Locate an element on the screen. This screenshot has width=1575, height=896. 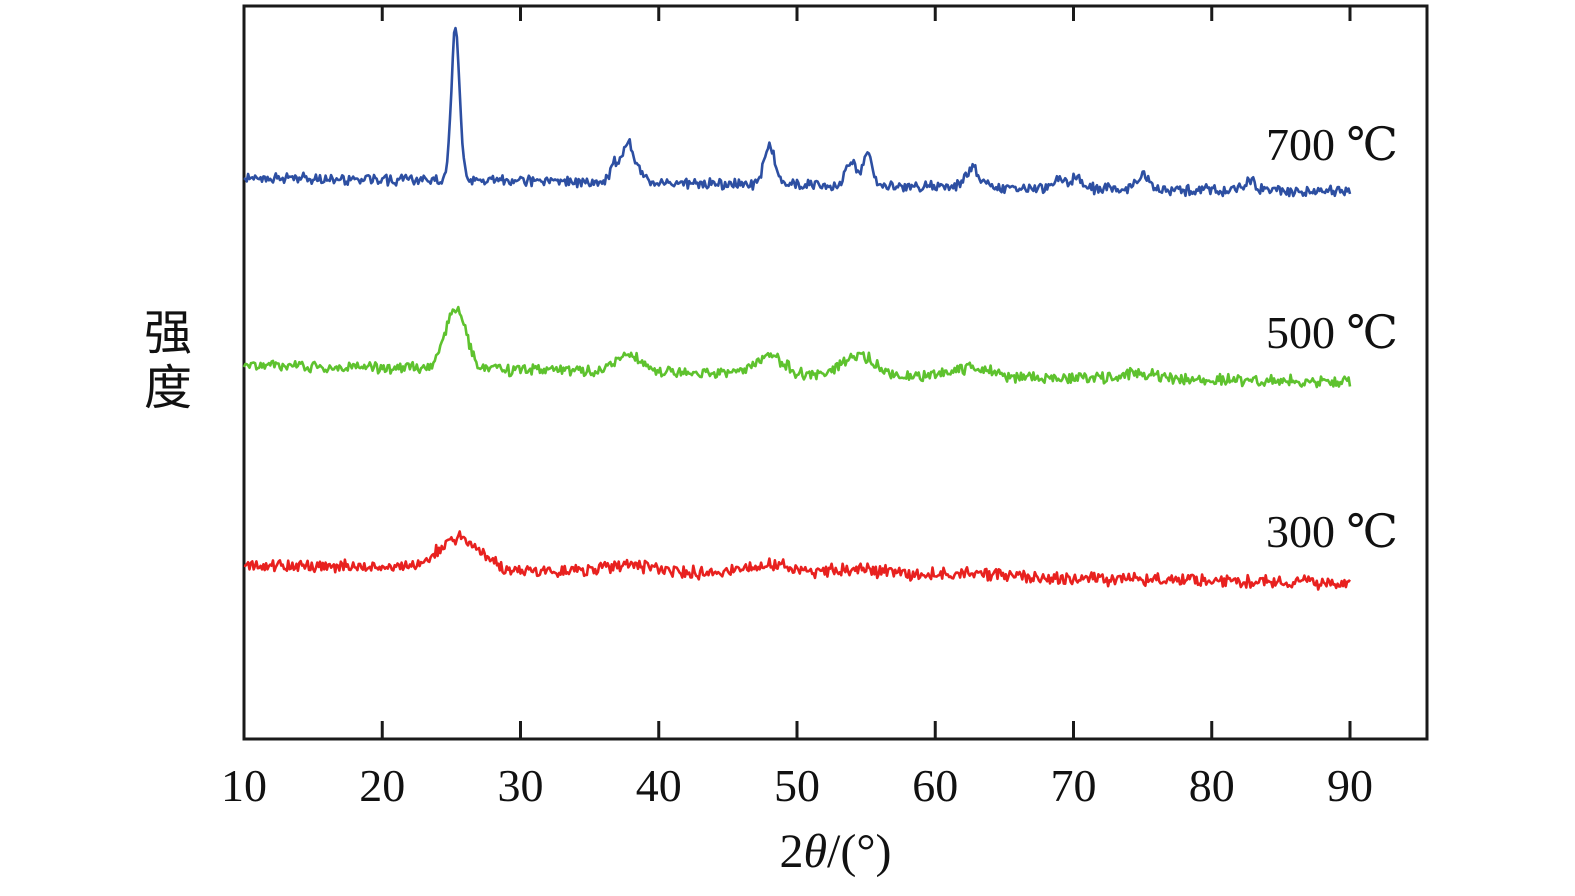
x-tick-label: 50 is located at coordinates (797, 785).